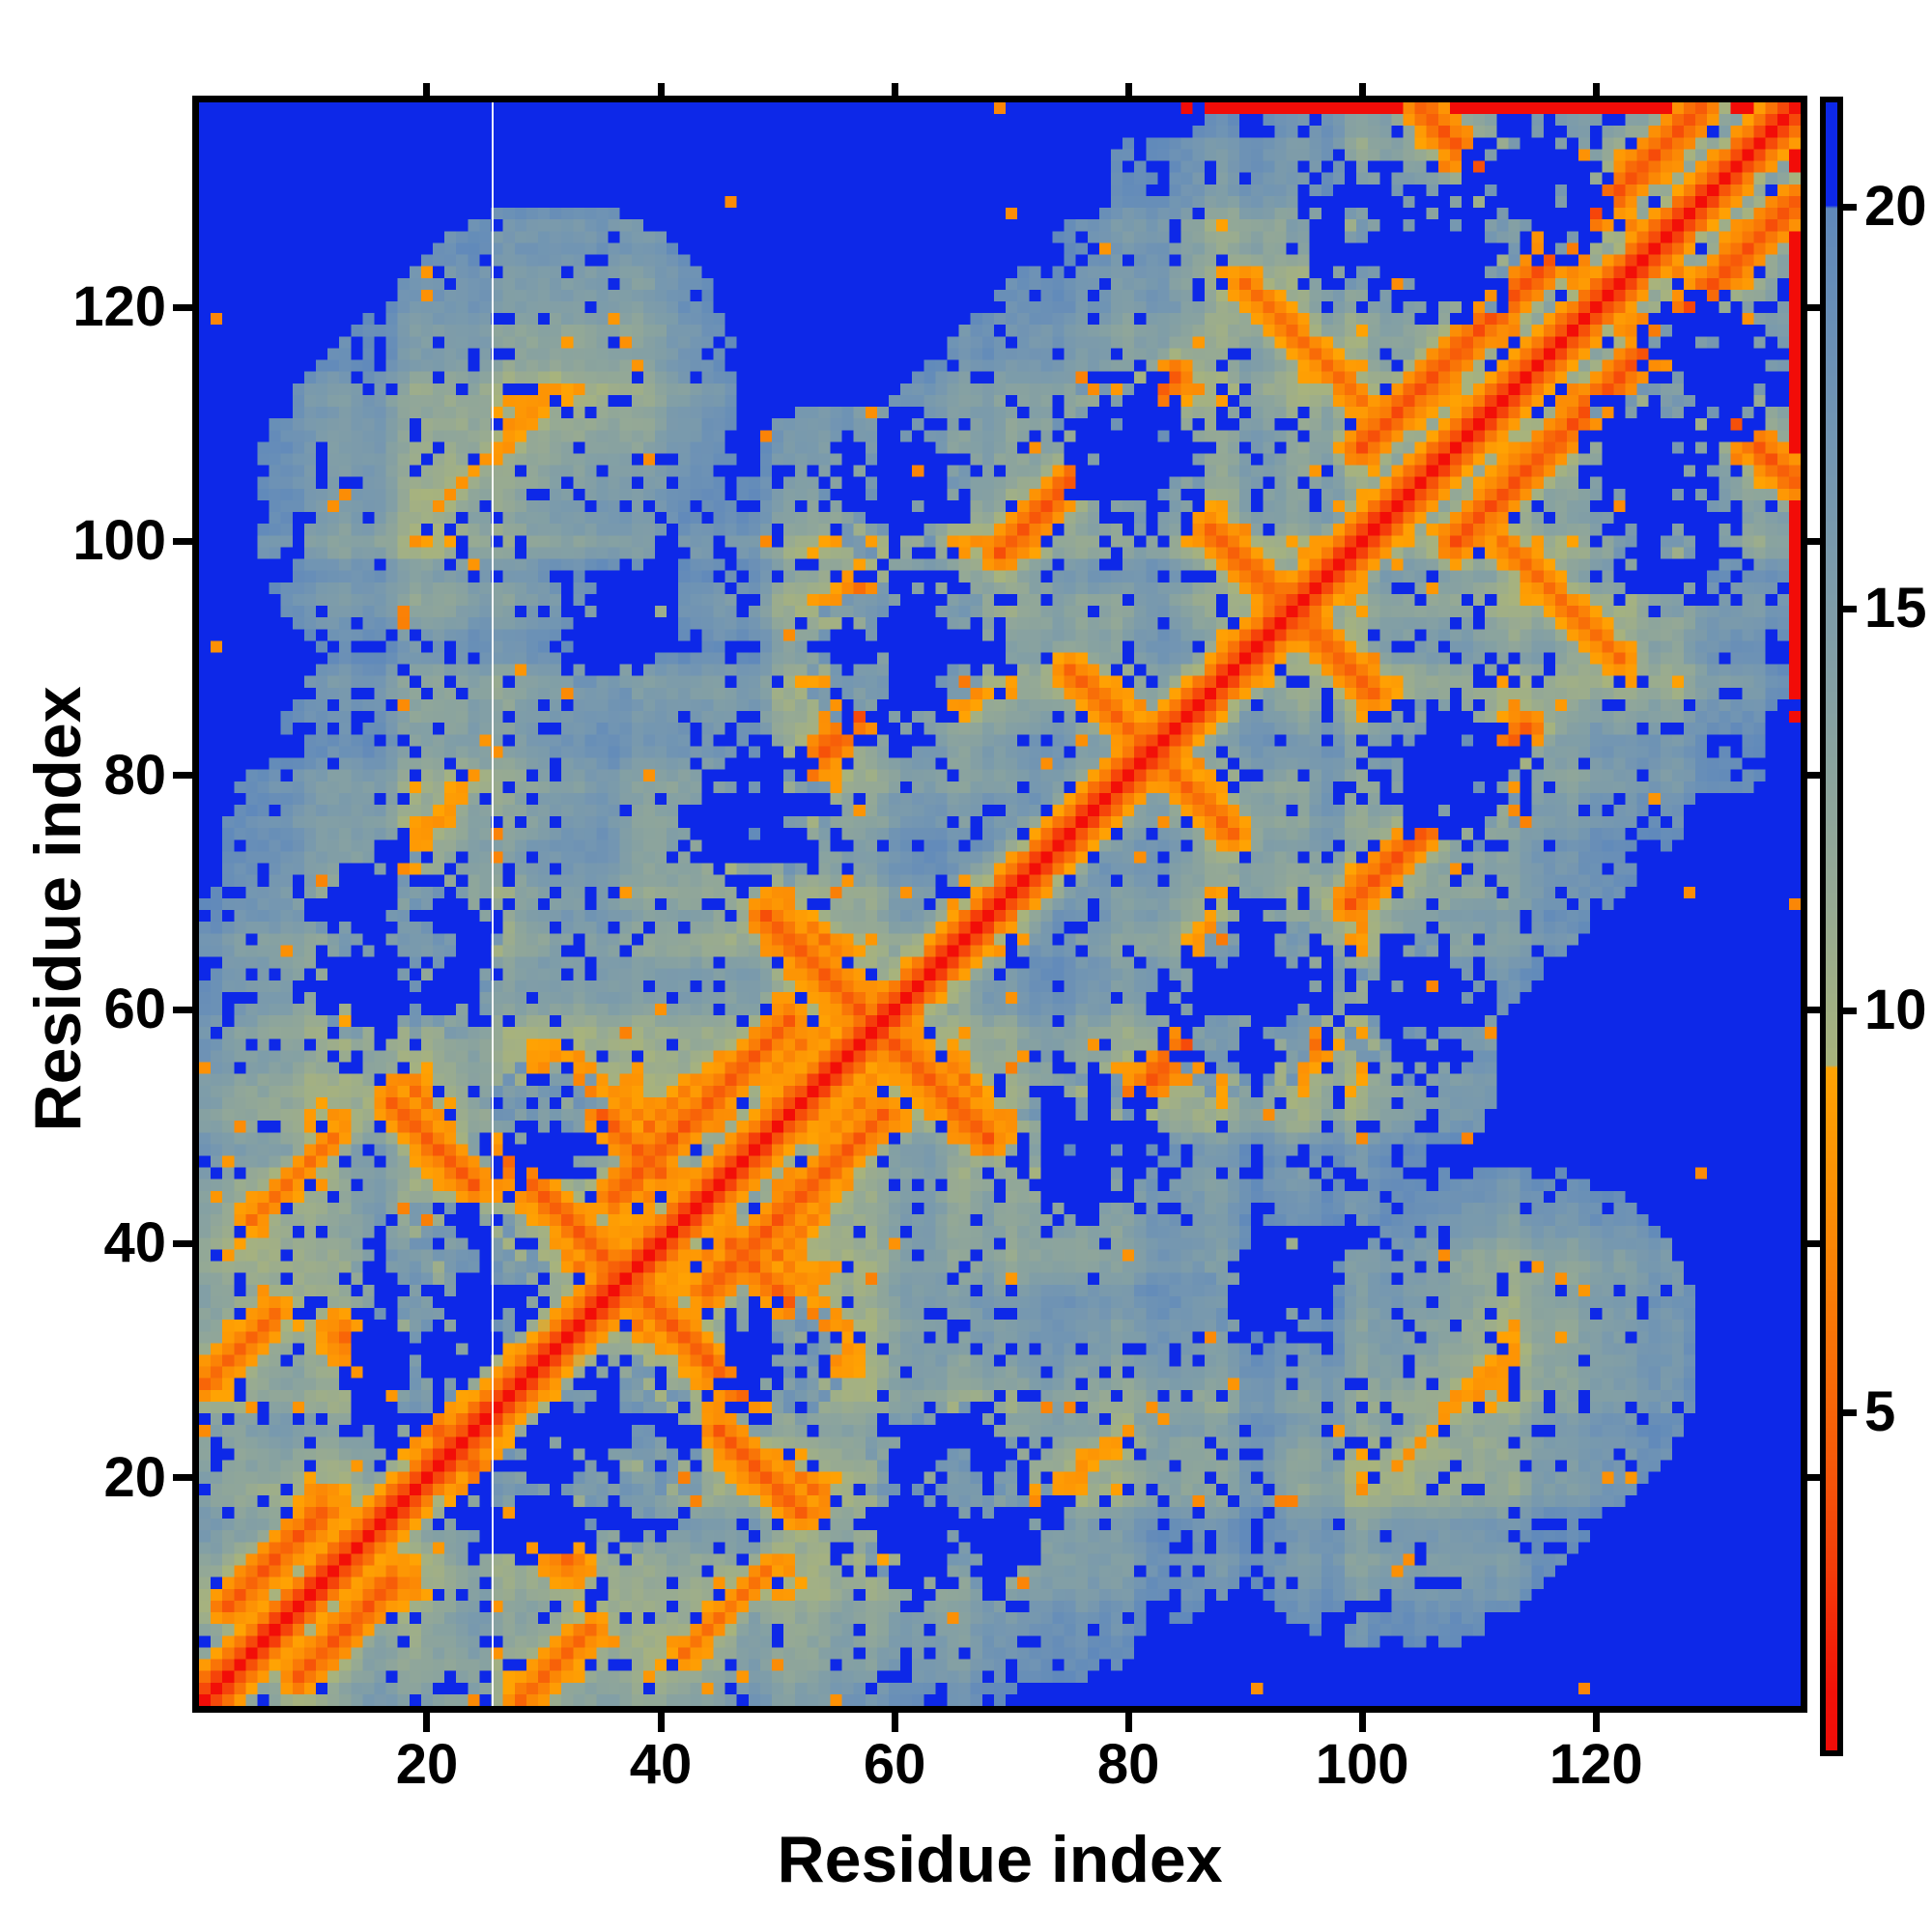  Describe the element at coordinates (1895, 1011) in the screenshot. I see `colorbar-tick-label: 10` at that location.